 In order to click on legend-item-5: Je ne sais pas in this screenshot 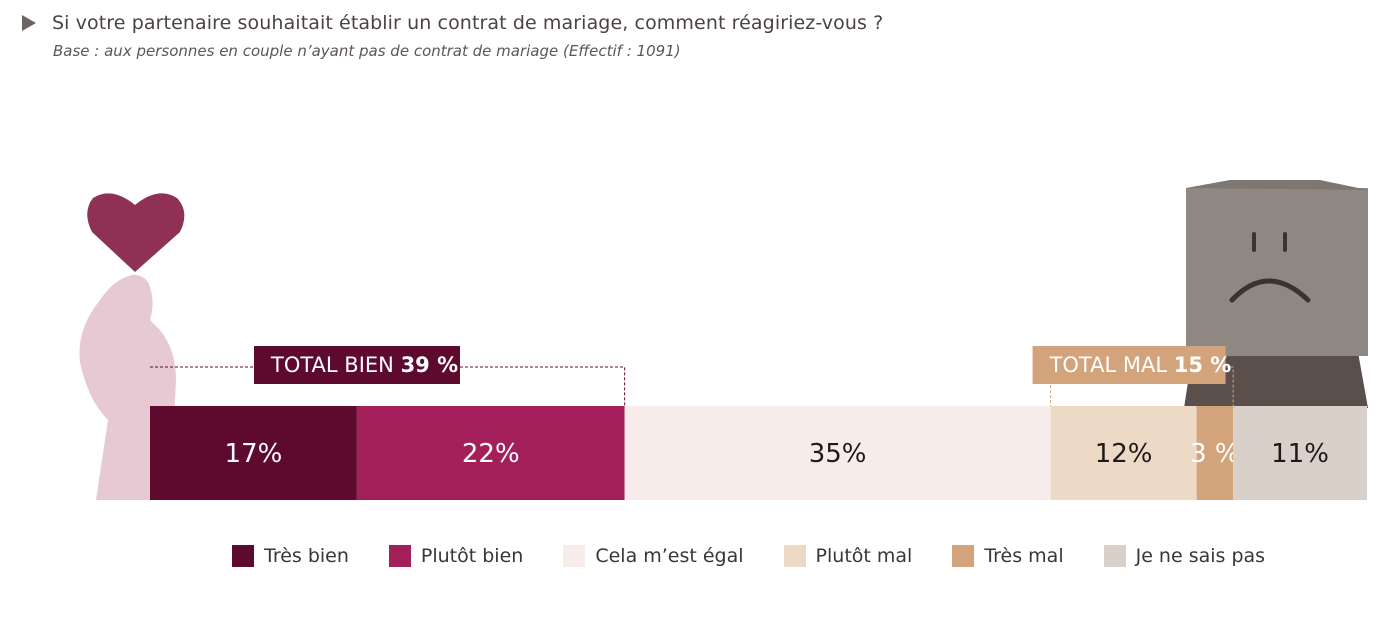, I will do `click(1184, 556)`.